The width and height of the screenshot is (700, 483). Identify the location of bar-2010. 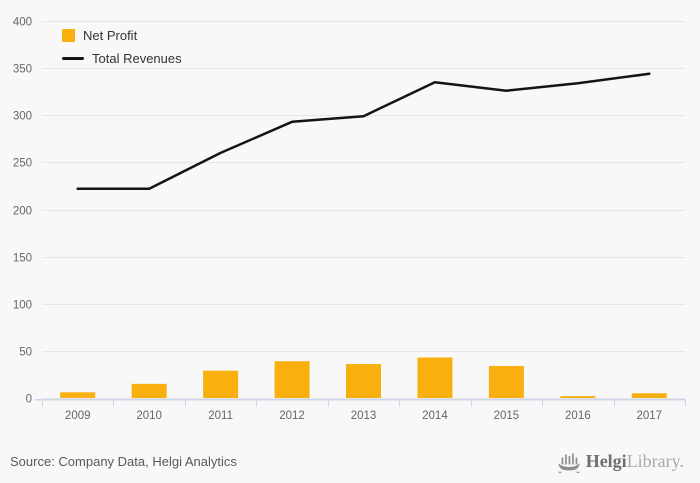
(149, 390).